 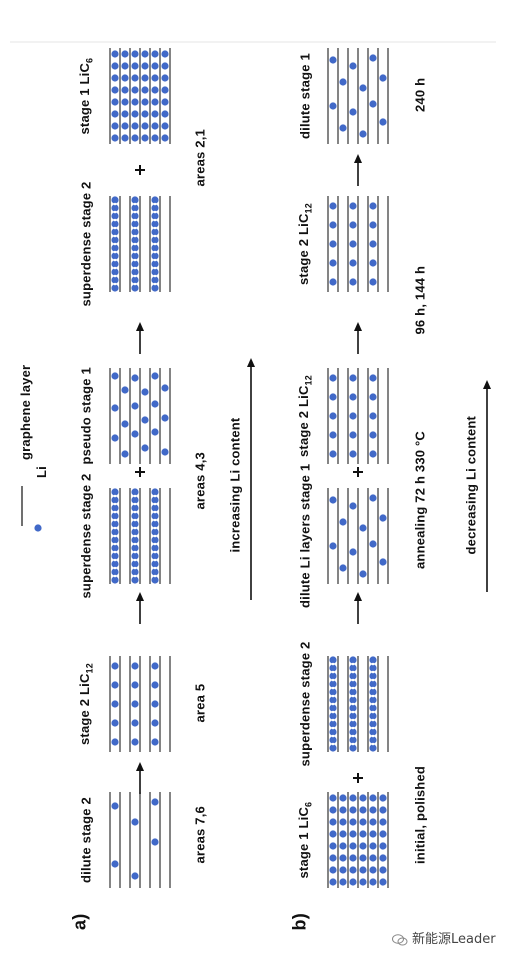 I want to click on panel-a-stage-2-li-atom, so click(x=135, y=666).